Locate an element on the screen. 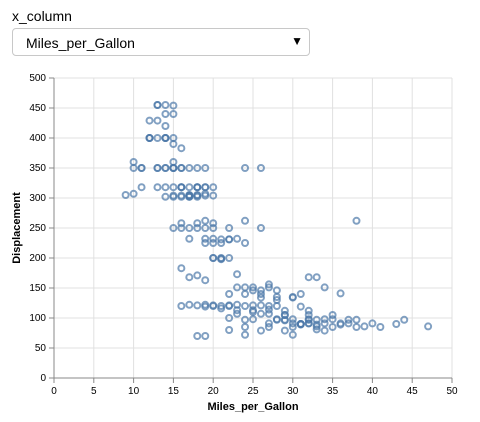  x-column-select: Miles_per_Gallon ▼ is located at coordinates (161, 42).